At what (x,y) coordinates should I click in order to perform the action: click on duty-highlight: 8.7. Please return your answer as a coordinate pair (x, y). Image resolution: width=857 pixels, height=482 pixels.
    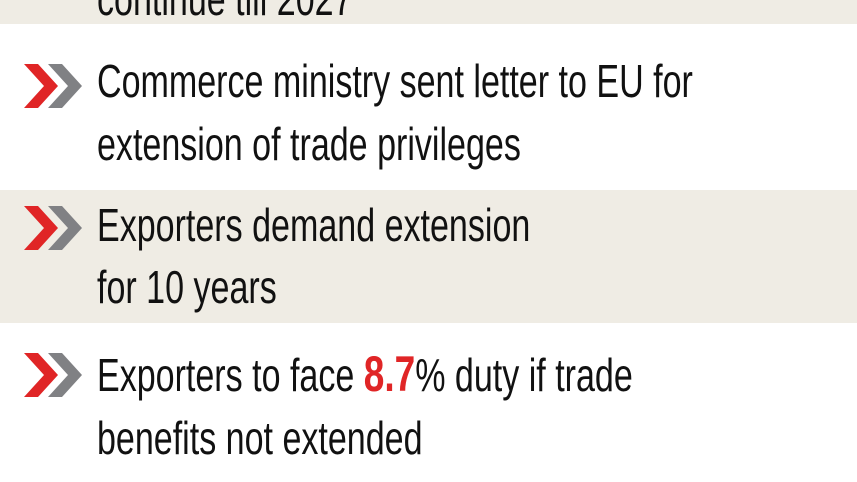
    Looking at the image, I should click on (389, 374).